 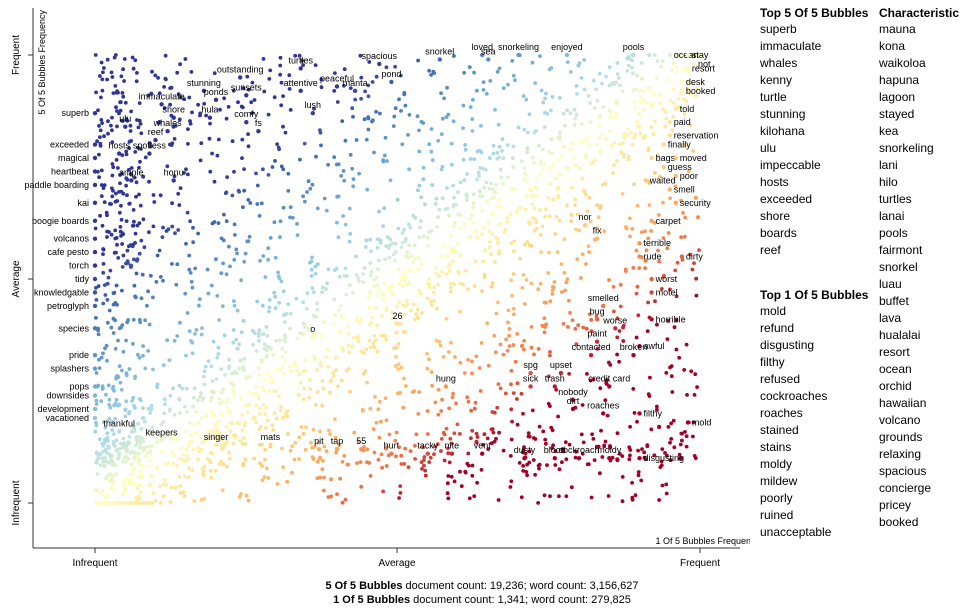 What do you see at coordinates (890, 318) in the screenshot?
I see `characteristic-item: lava` at bounding box center [890, 318].